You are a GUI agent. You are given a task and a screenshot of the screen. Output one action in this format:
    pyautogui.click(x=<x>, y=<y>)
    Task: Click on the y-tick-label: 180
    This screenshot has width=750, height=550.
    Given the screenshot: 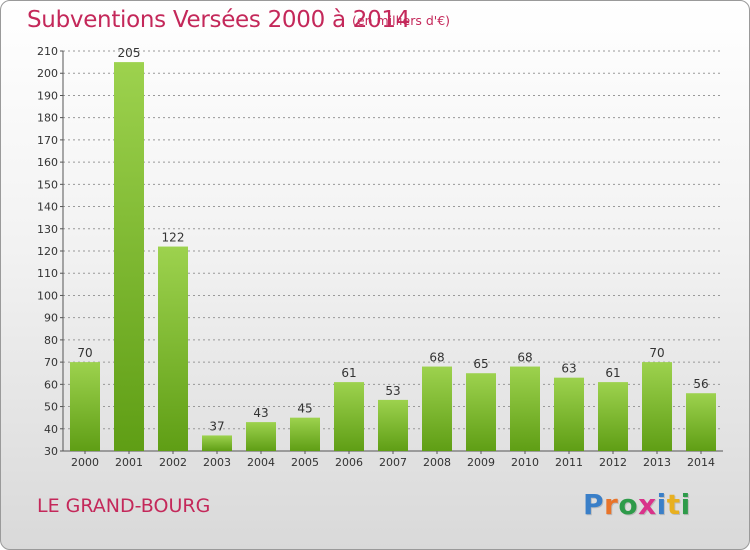 What is the action you would take?
    pyautogui.click(x=47, y=118)
    